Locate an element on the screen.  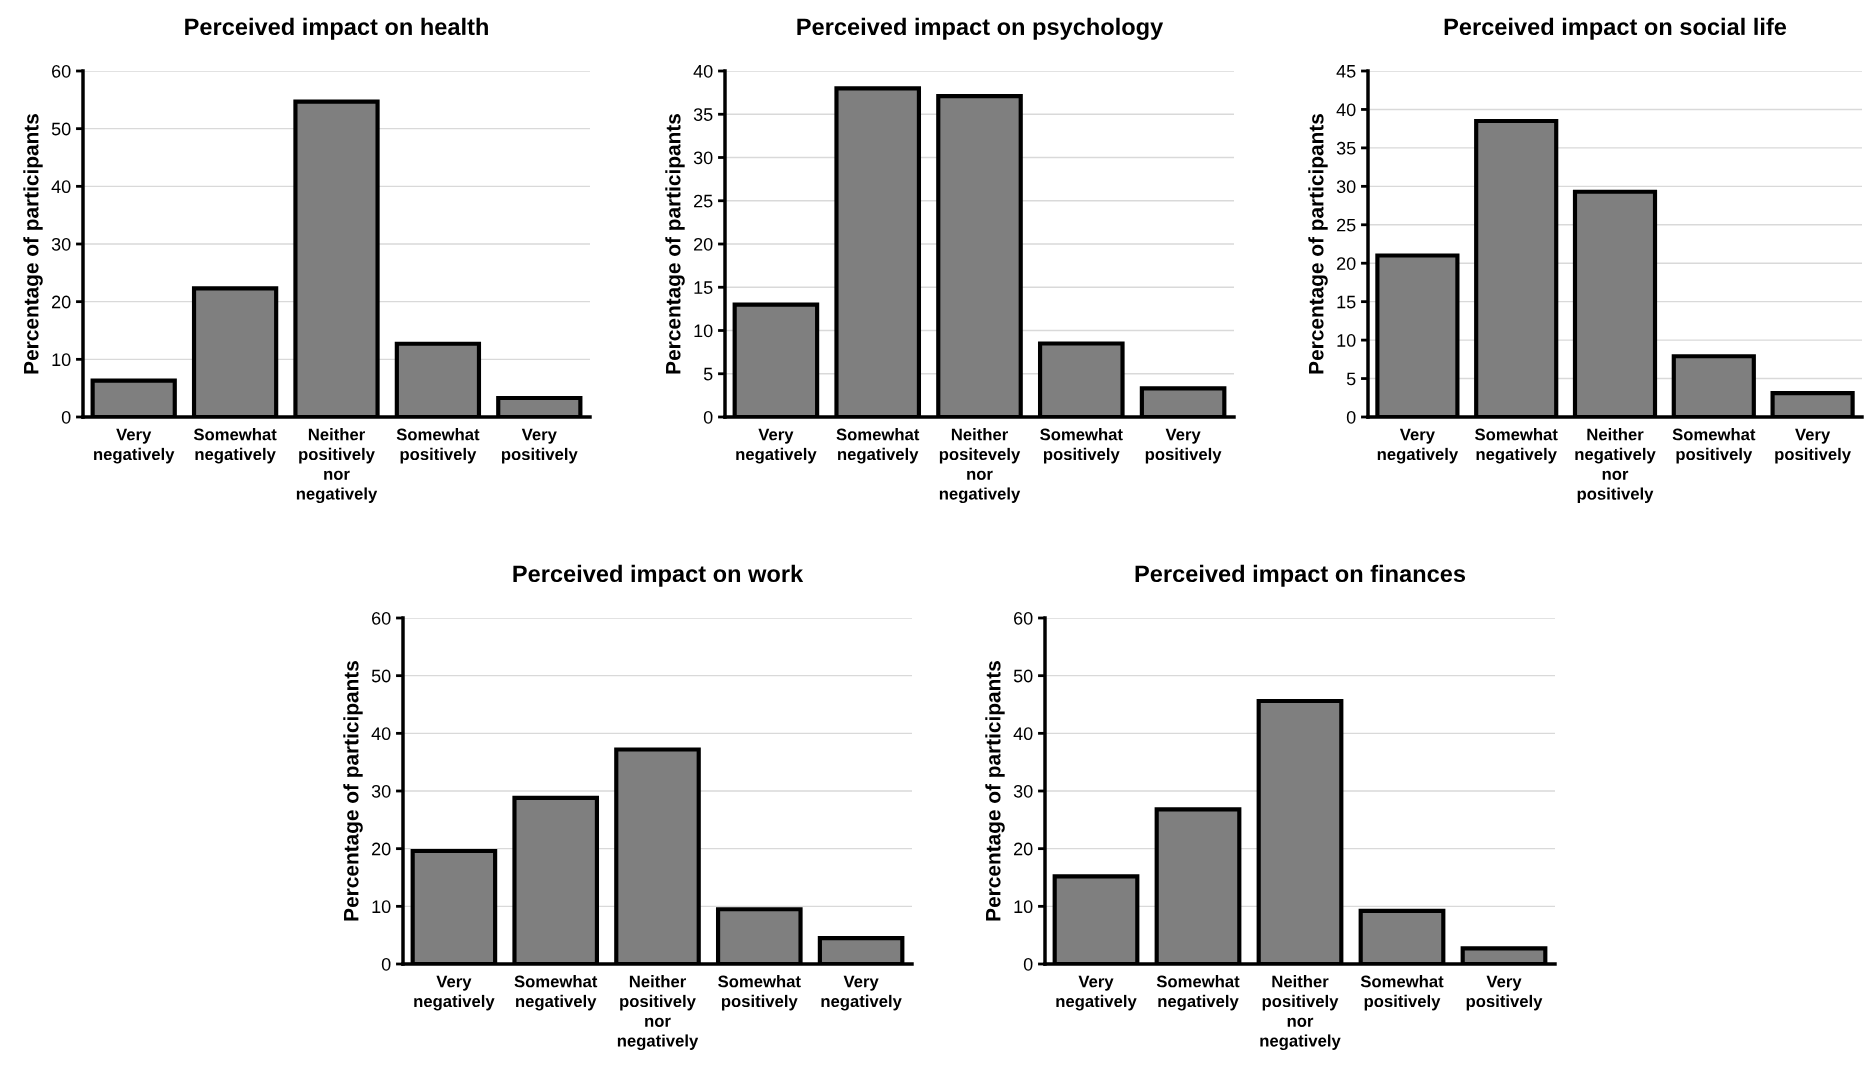
chart-title: Perceived impact on social life is located at coordinates (1615, 28).